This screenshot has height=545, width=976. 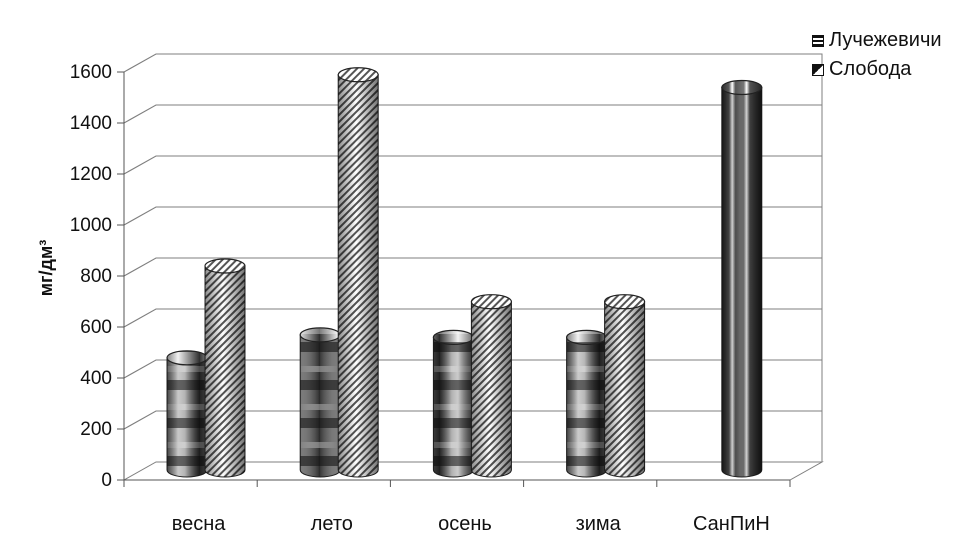 What do you see at coordinates (96, 276) in the screenshot?
I see `y-tick-label: 800` at bounding box center [96, 276].